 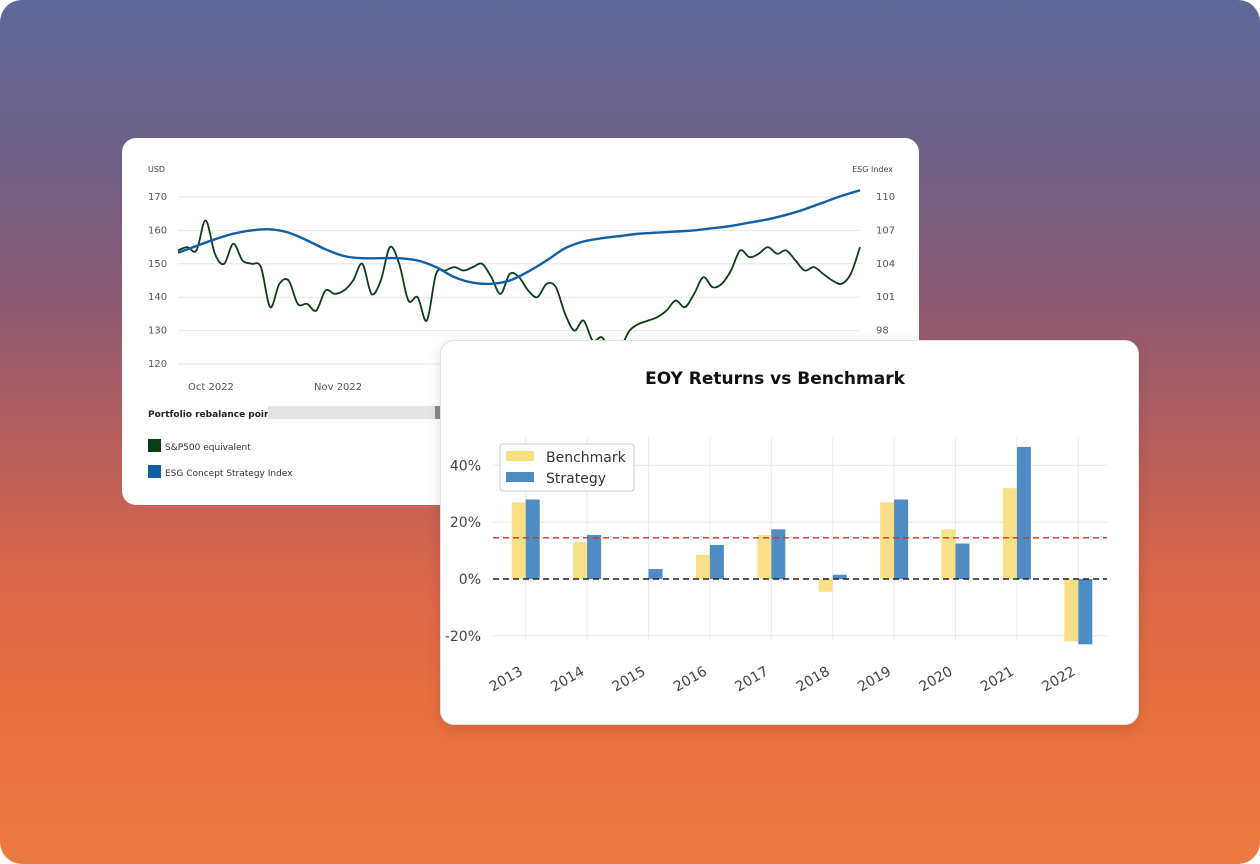 What do you see at coordinates (872, 169) in the screenshot?
I see `right-axis-title: ESG Index` at bounding box center [872, 169].